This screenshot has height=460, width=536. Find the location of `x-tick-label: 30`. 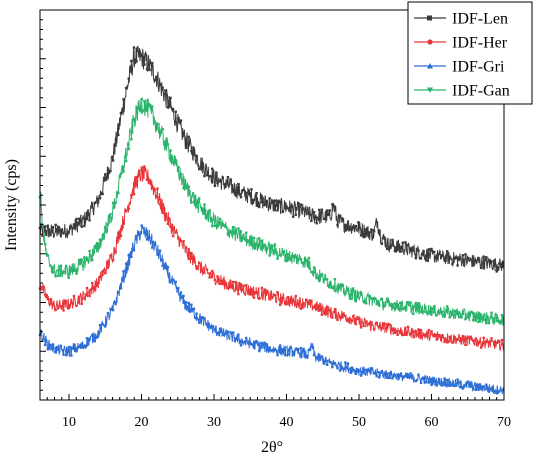

x-tick-label: 30 is located at coordinates (214, 422).